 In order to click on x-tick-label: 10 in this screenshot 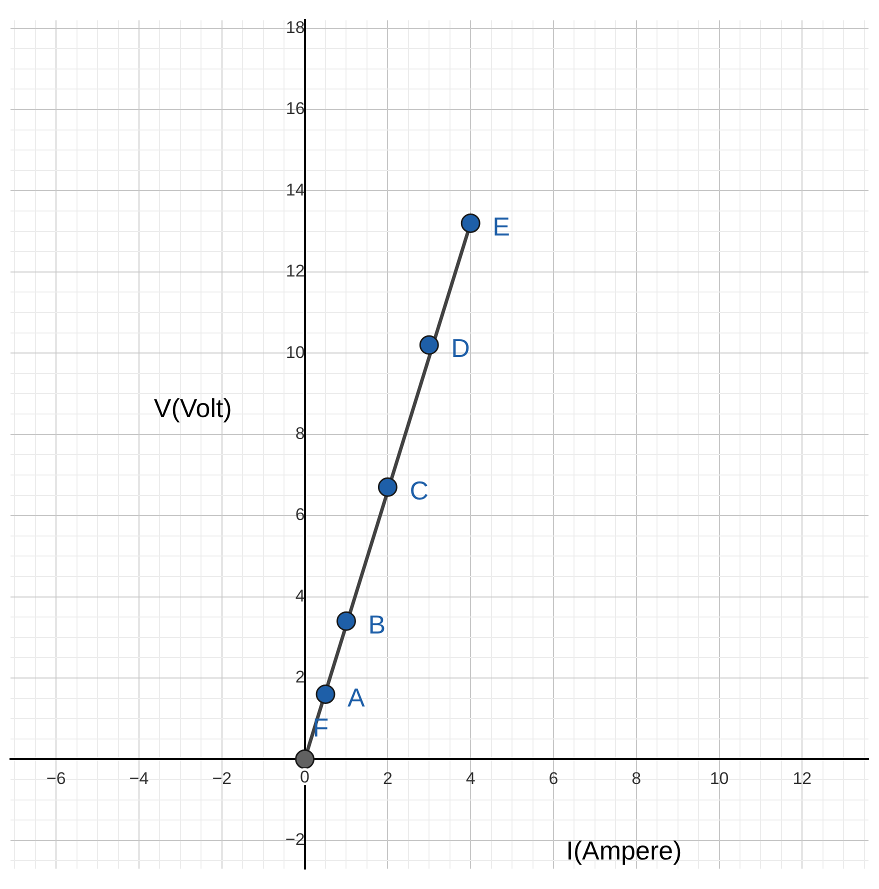, I will do `click(719, 778)`.